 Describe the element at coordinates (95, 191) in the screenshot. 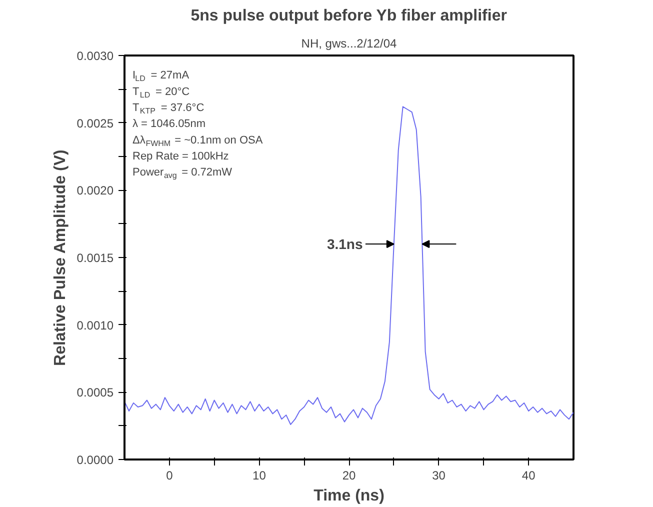

I see `y-tick-label: 0.0020` at that location.